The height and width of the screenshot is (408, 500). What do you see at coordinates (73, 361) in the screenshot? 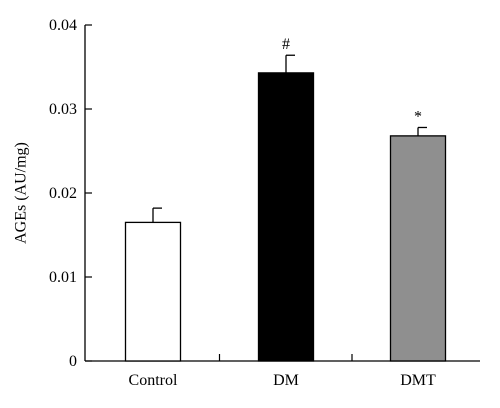
I see `y-tick-label: 0` at bounding box center [73, 361].